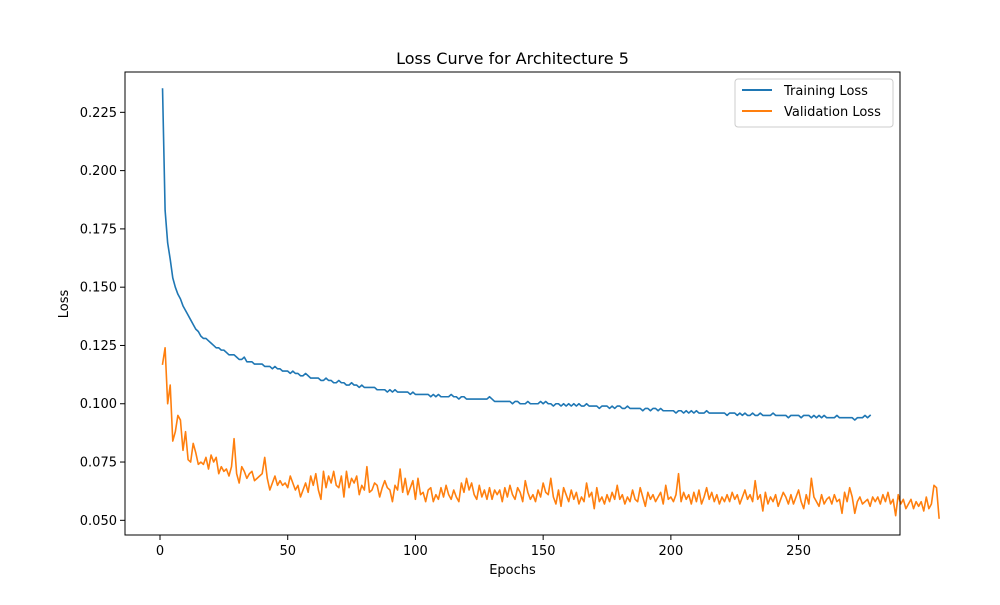 Image resolution: width=1000 pixels, height=605 pixels. What do you see at coordinates (102, 317) in the screenshot?
I see `y-axis: 0.050 0.075 0.100 0.125 0.150 0.175 0.200 0.225` at bounding box center [102, 317].